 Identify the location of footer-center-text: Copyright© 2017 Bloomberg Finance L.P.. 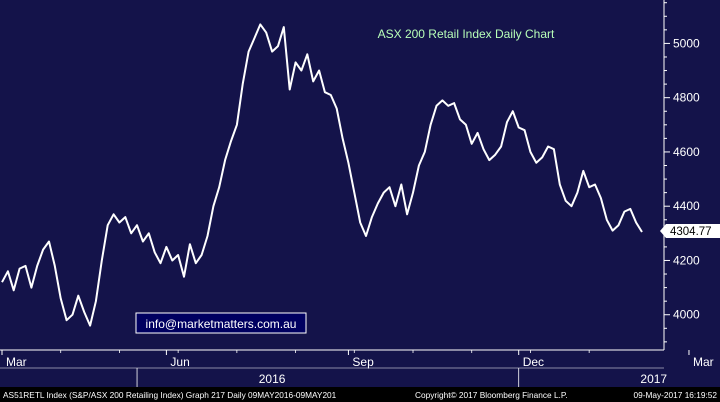
(491, 395).